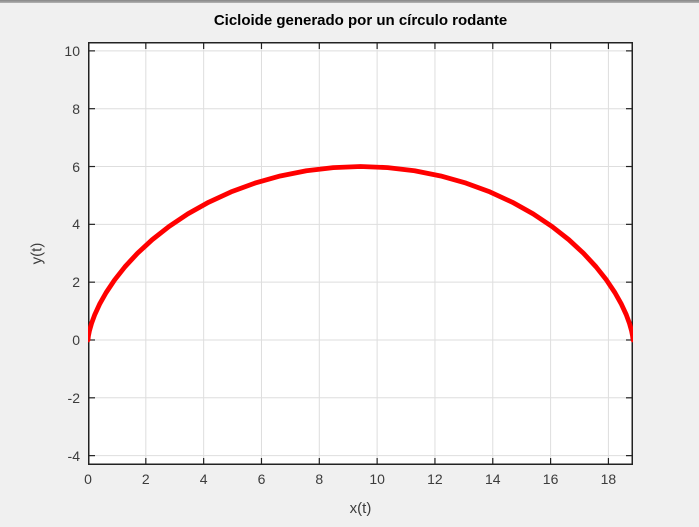 The image size is (699, 527). What do you see at coordinates (76, 339) in the screenshot?
I see `y-tick-label: 0` at bounding box center [76, 339].